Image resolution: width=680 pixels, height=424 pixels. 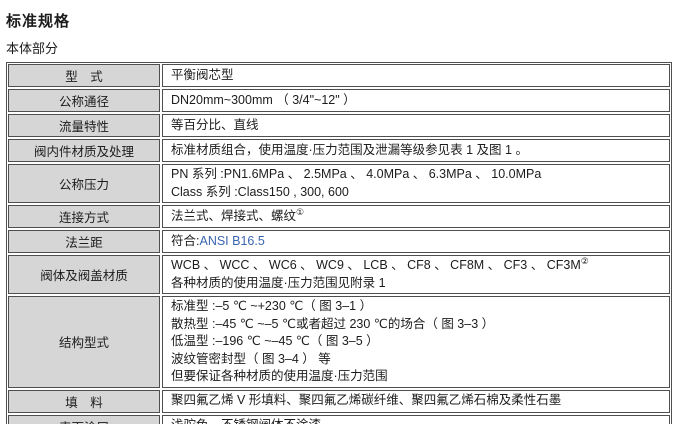 What do you see at coordinates (275, 341) in the screenshot?
I see `content-text: 低温型 :–196 ℃ ~–45 ℃（ 图 3–5 ）` at bounding box center [275, 341].